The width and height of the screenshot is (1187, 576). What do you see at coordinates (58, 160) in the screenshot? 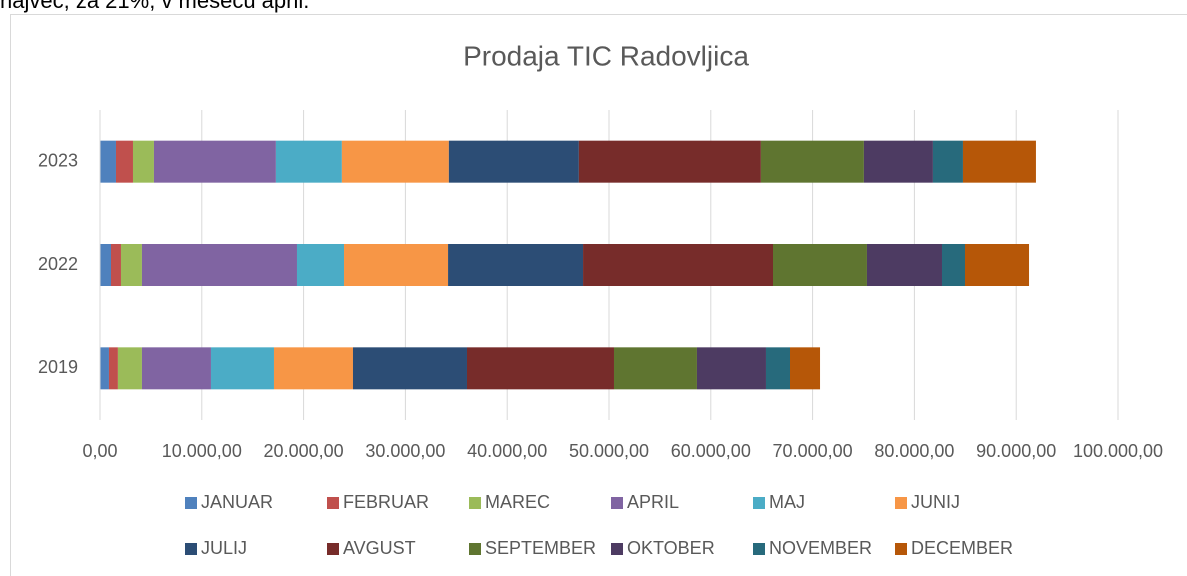
I see `y-tick-label: 2023` at bounding box center [58, 160].